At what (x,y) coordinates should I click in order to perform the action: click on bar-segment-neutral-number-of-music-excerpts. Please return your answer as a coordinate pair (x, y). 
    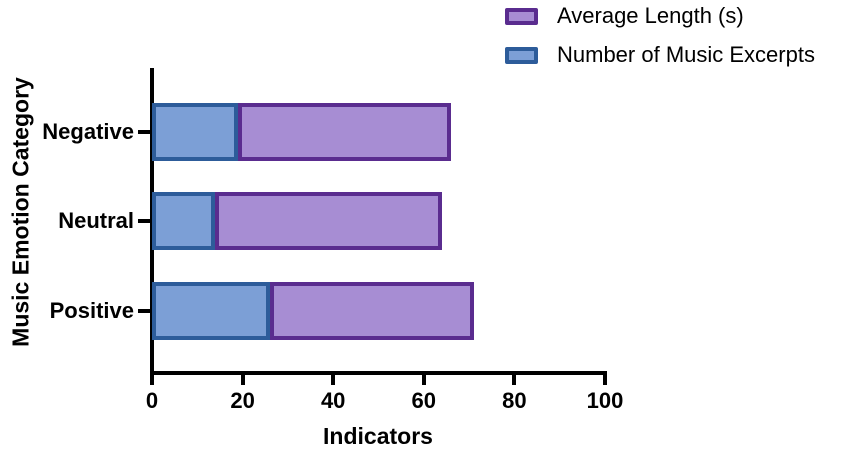
    Looking at the image, I should click on (184, 221).